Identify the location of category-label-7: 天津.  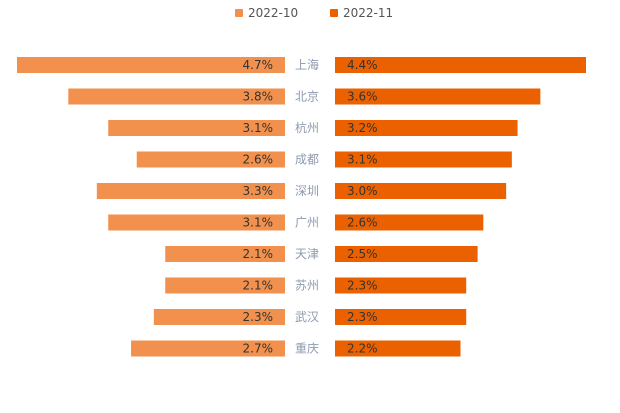
(307, 254).